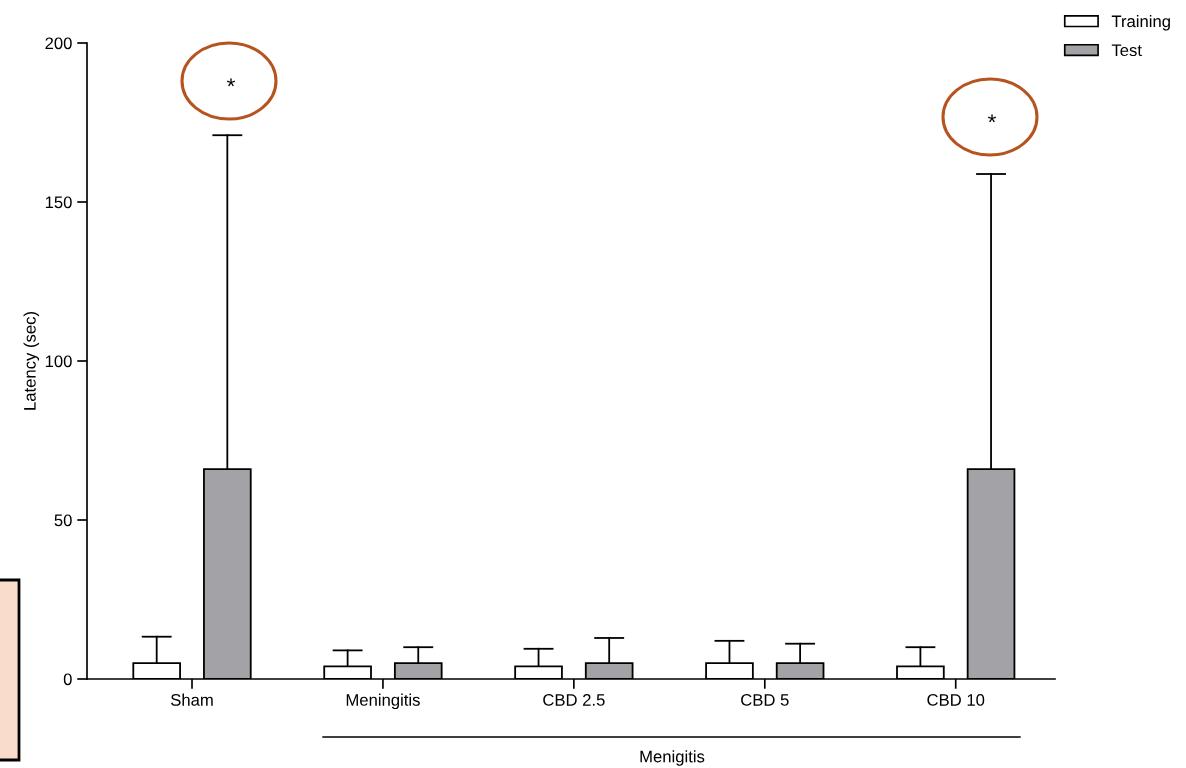 The image size is (1186, 768). What do you see at coordinates (765, 700) in the screenshot?
I see `x-tick-label: CBD 5` at bounding box center [765, 700].